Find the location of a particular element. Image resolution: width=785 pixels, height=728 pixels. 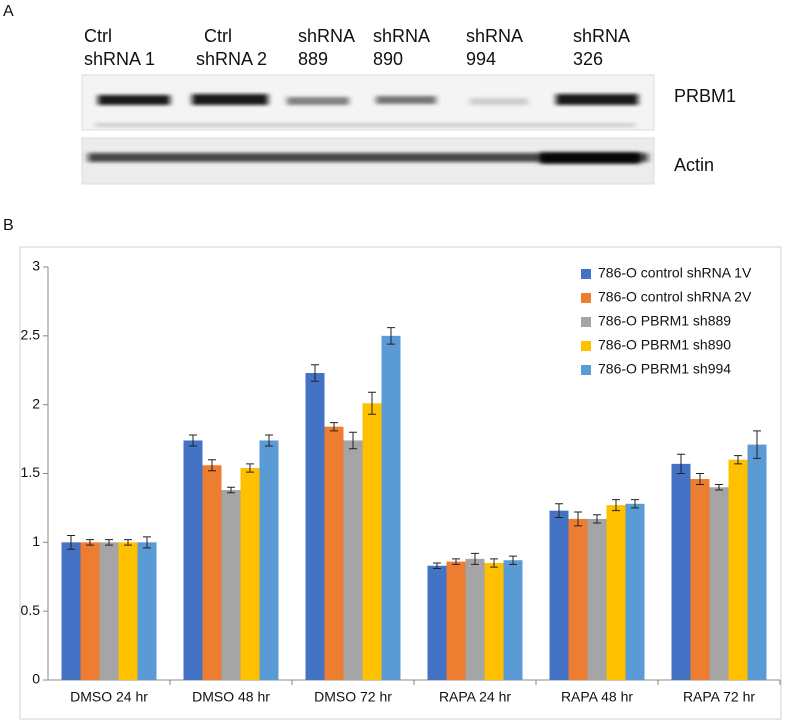

y-tick-label: 2 is located at coordinates (36, 403).